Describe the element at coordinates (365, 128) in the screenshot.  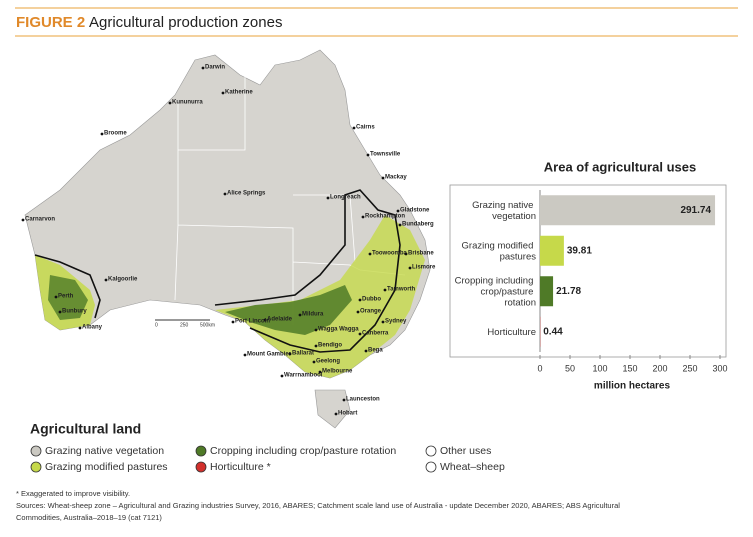
I see `city-label: Cairns` at that location.